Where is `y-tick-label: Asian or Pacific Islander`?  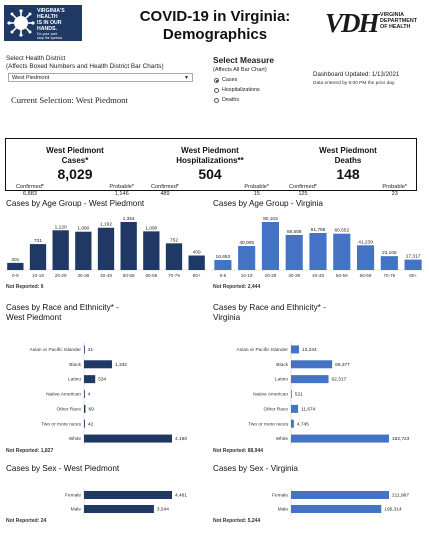
y-tick-label: Asian or Pacific Islander is located at coordinates (56, 350).